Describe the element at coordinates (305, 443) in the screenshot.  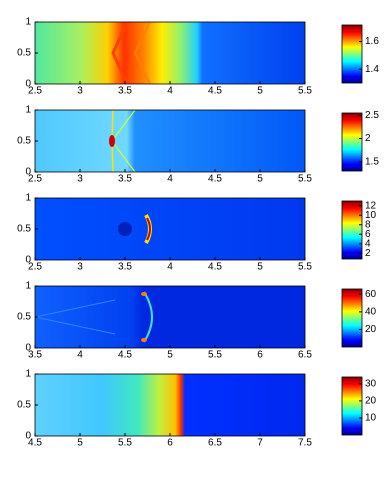
I see `x-tick-label: 7.5` at that location.